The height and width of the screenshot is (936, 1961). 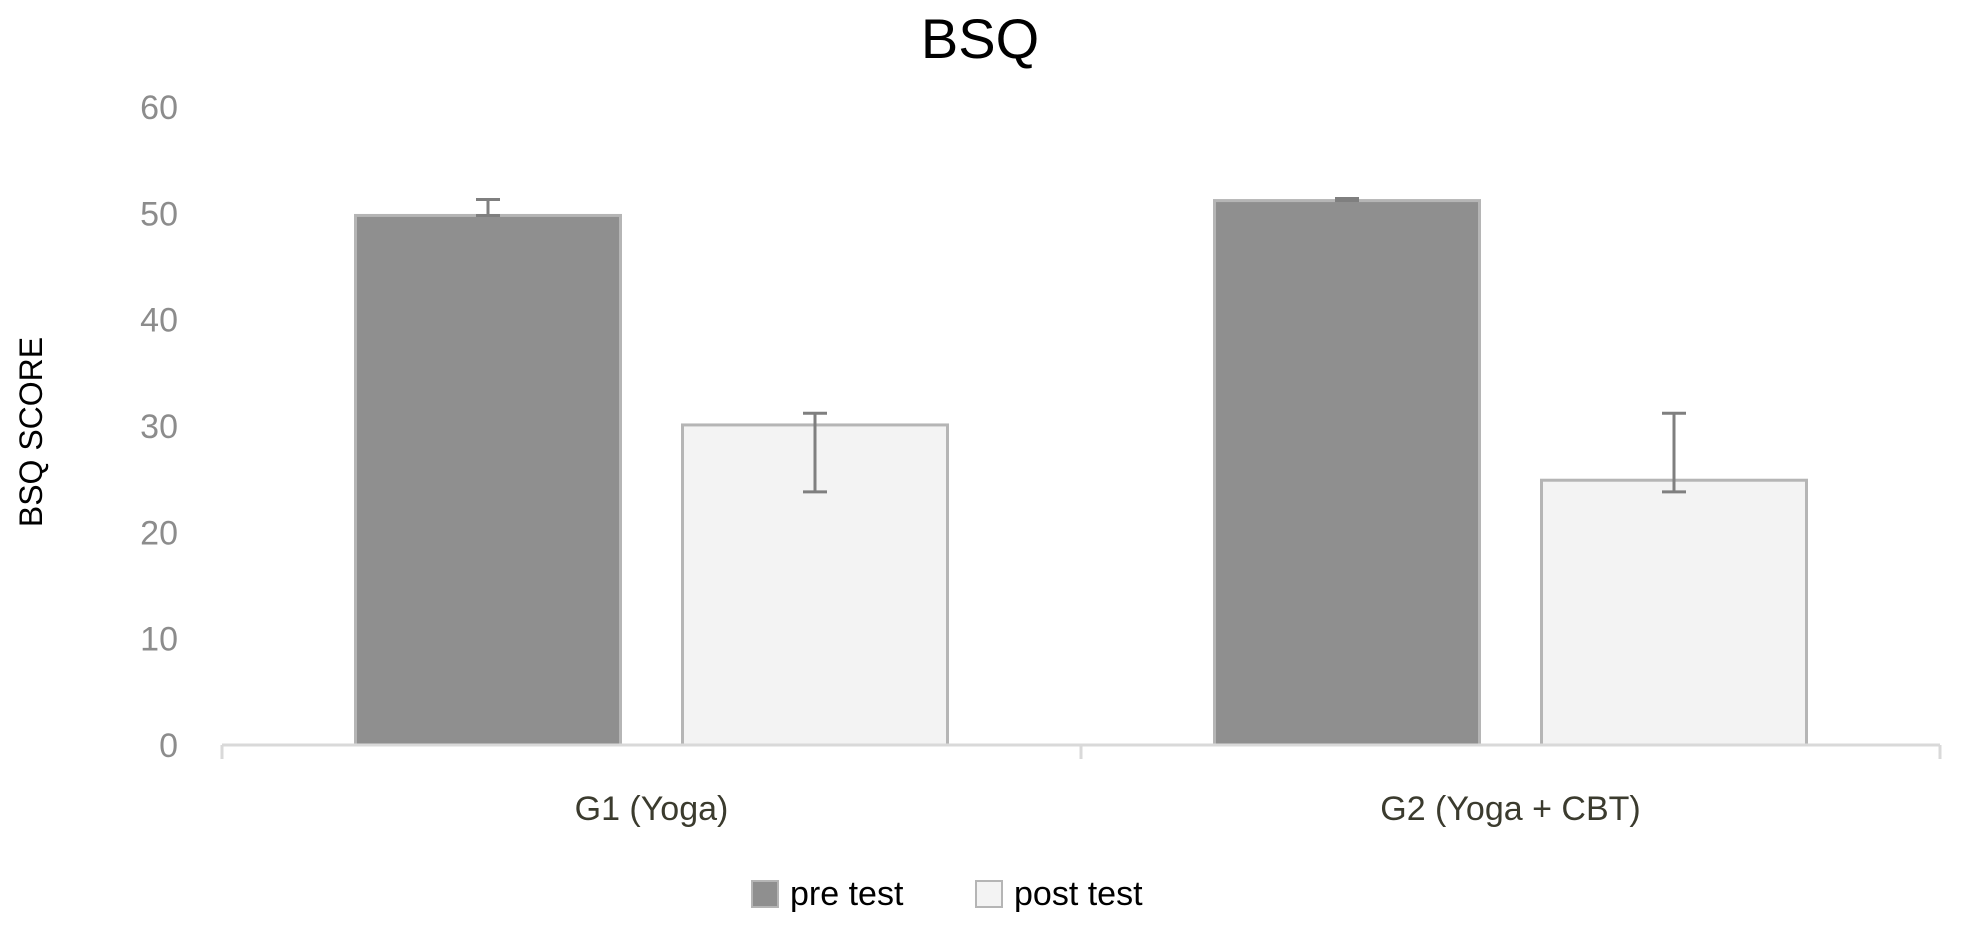 I want to click on y-tick-label: 10, so click(x=159, y=640).